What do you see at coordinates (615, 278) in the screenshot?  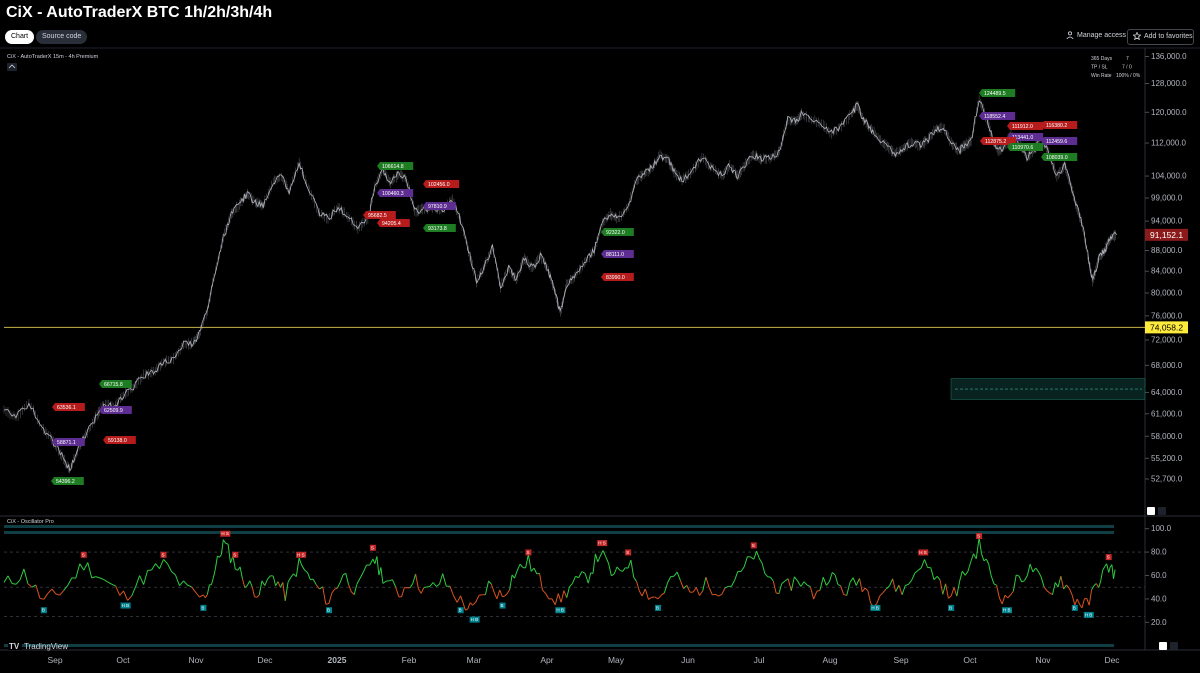 I see `signal-tag-label: 83990.0` at bounding box center [615, 278].